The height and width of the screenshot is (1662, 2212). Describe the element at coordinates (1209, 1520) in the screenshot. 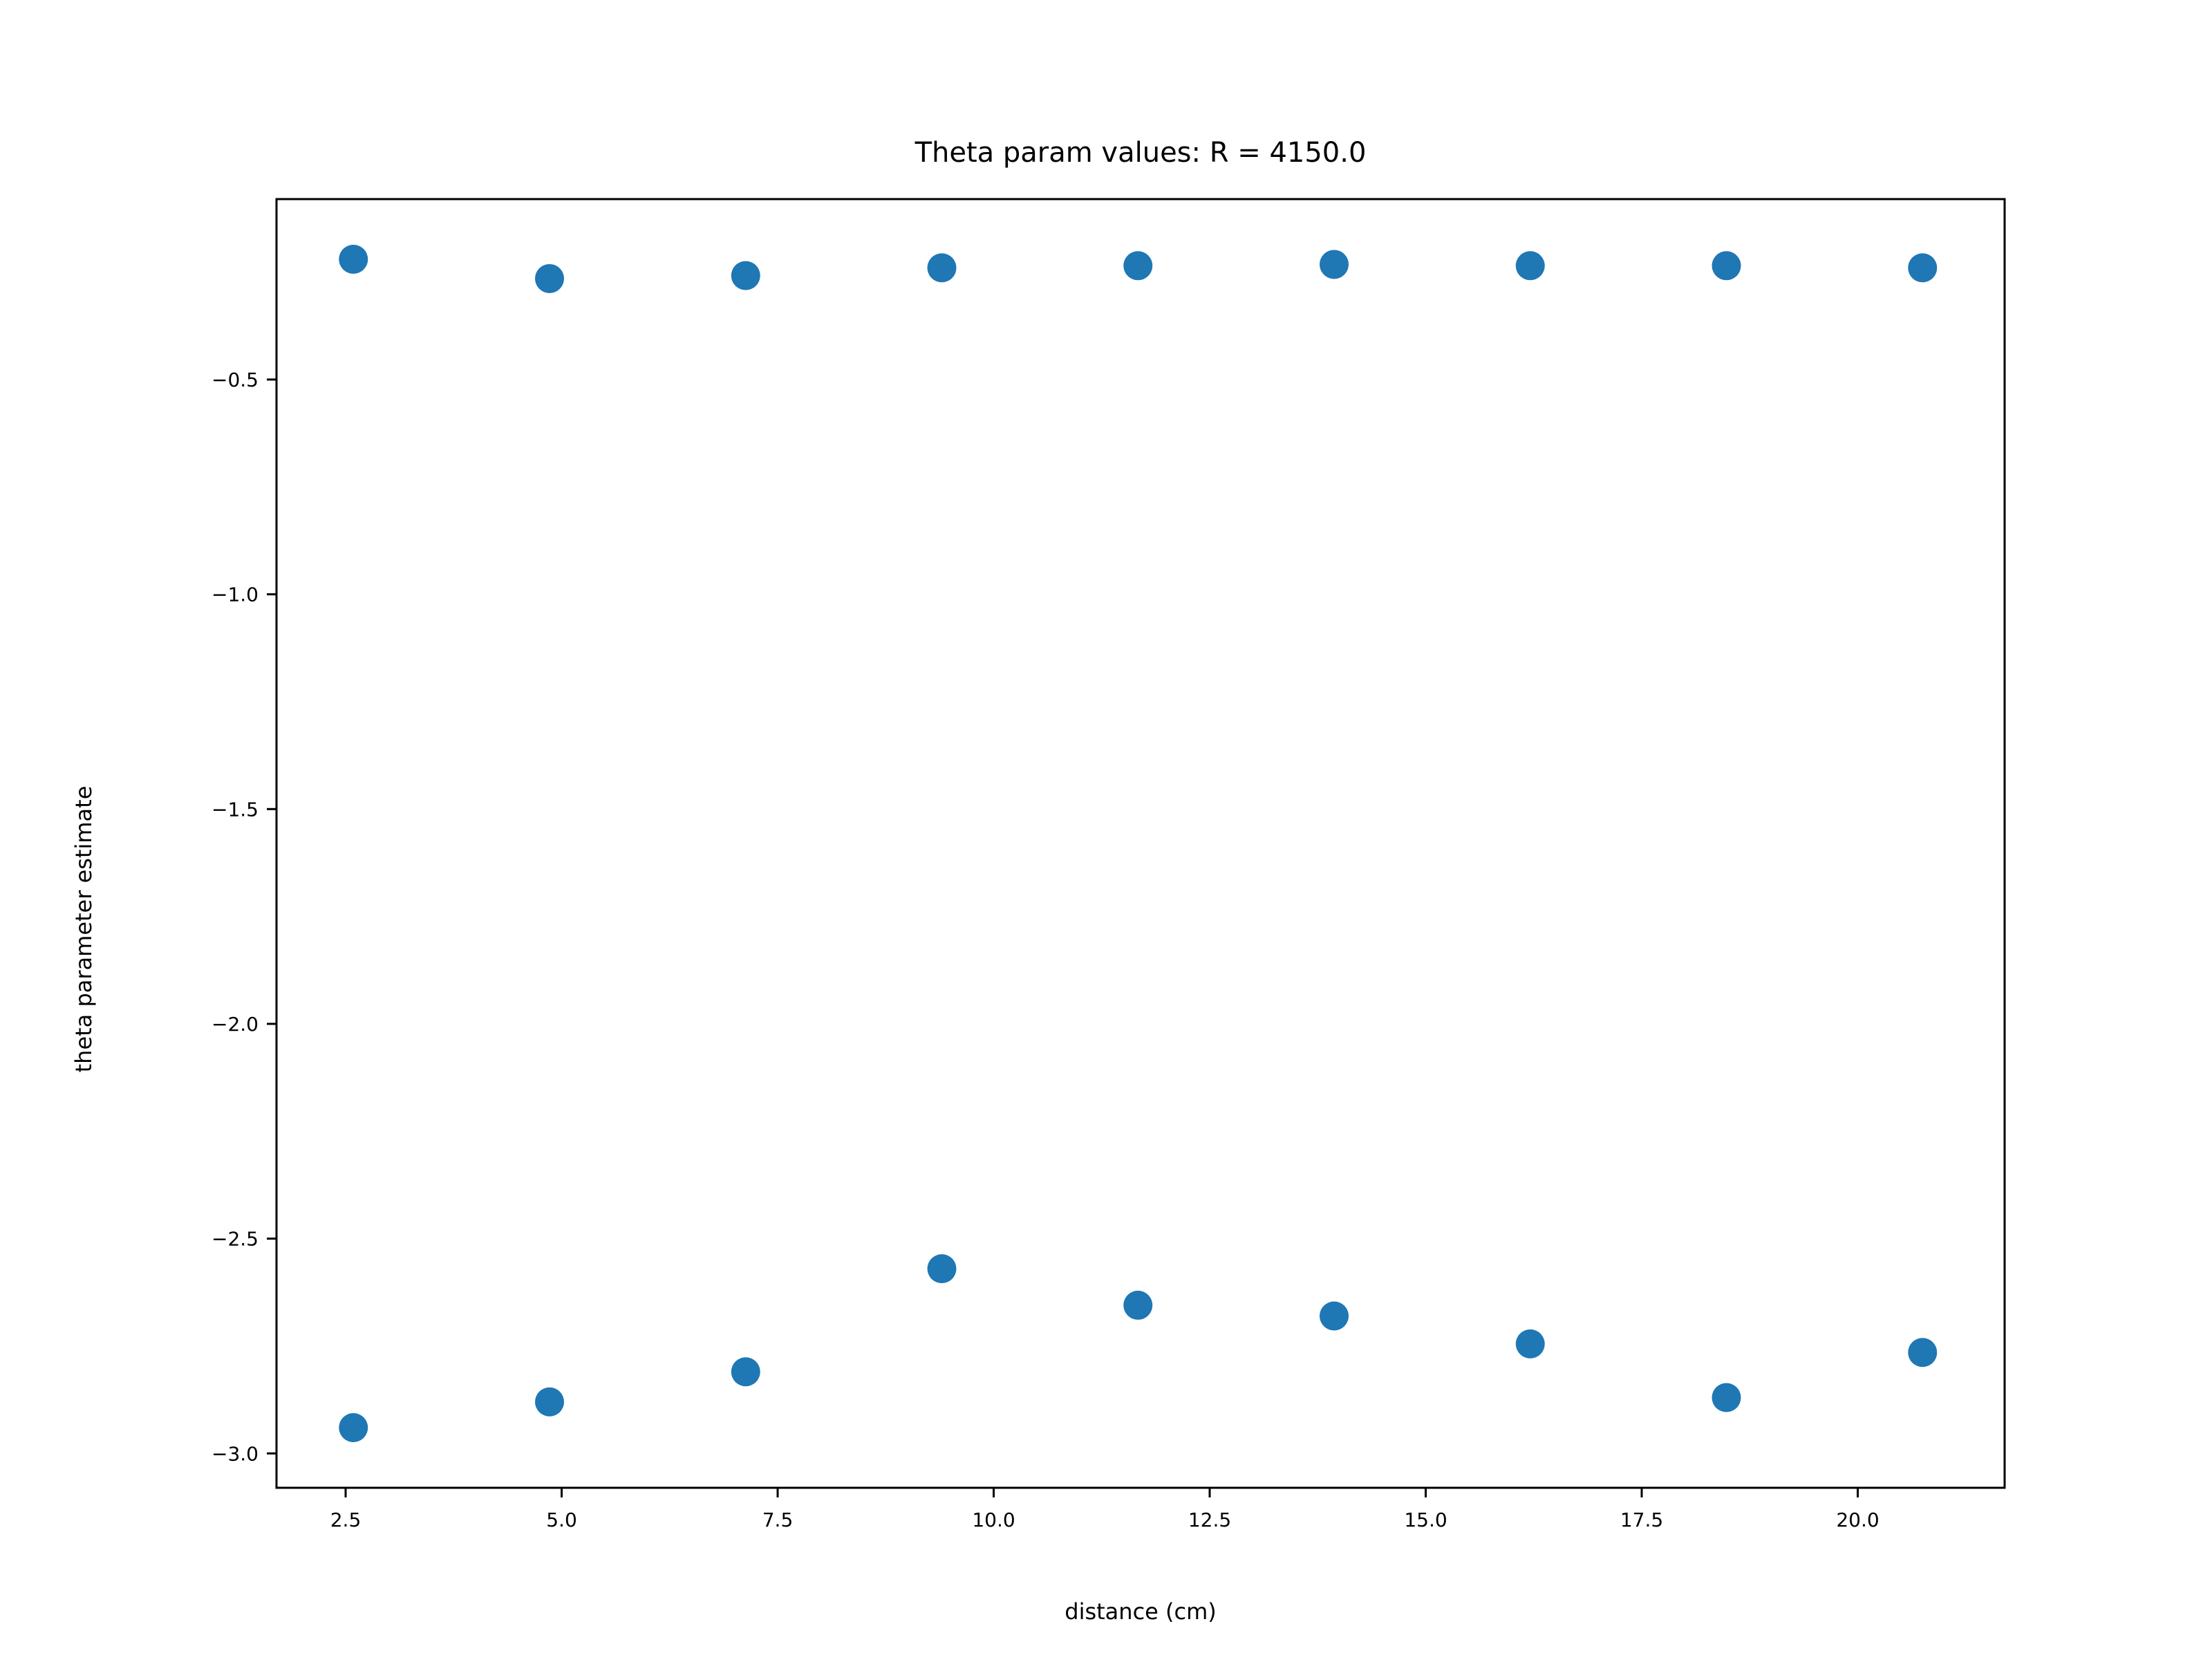

I see `x-tick-label: 12.5` at that location.